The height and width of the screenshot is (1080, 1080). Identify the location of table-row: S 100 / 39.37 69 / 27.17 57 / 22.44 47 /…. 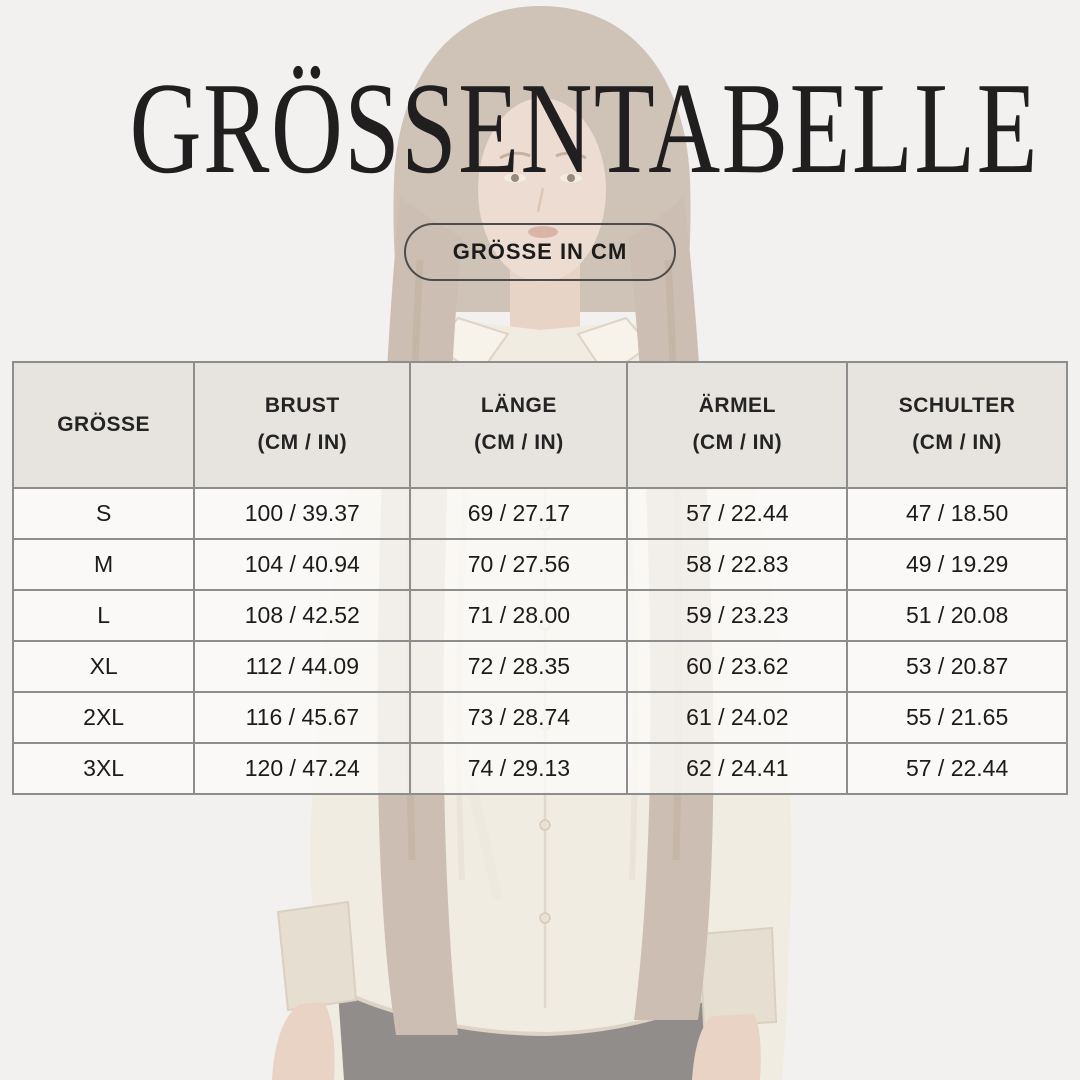
(539, 513).